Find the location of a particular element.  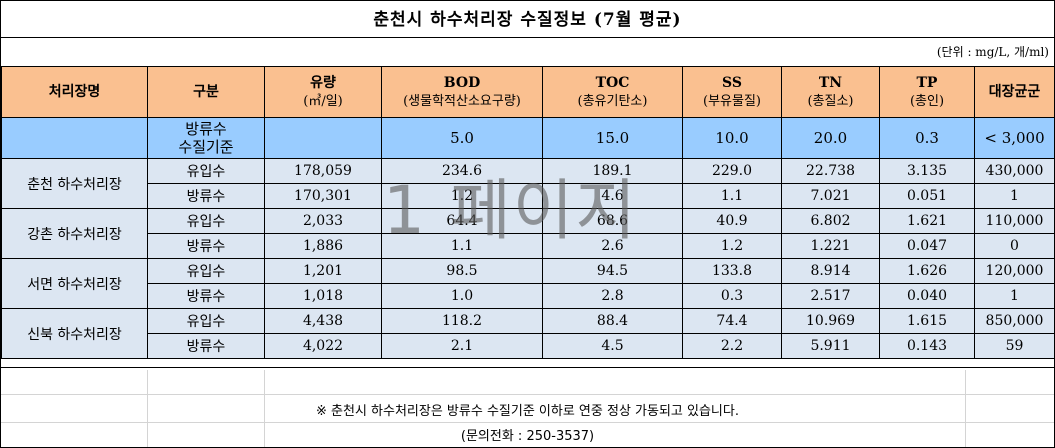

header-flow: 유량 (㎥/일) is located at coordinates (323, 92).